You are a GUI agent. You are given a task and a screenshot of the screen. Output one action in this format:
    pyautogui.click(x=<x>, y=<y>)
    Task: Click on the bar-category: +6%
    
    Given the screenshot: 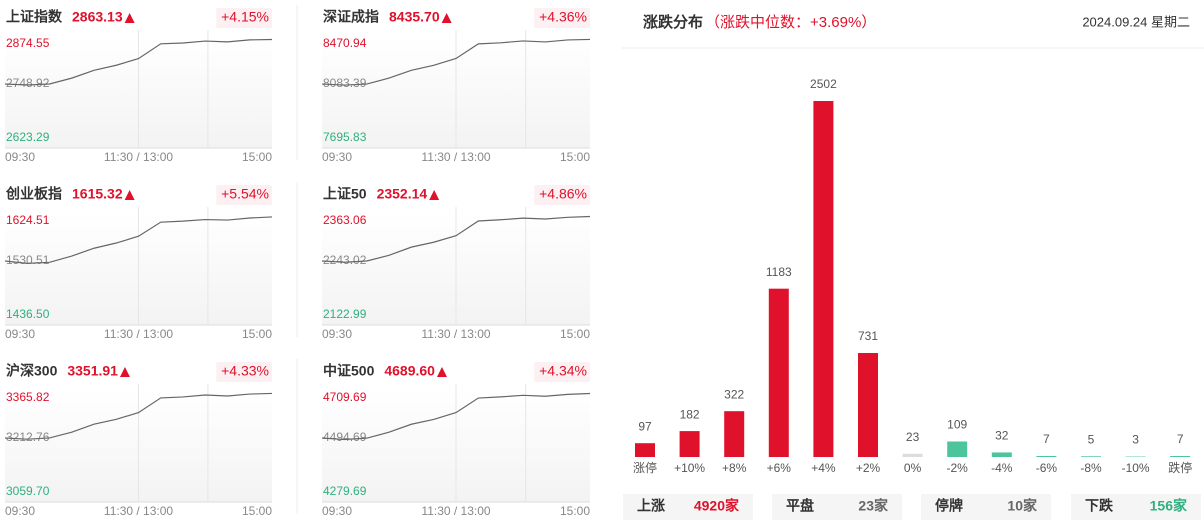 What is the action you would take?
    pyautogui.click(x=779, y=468)
    